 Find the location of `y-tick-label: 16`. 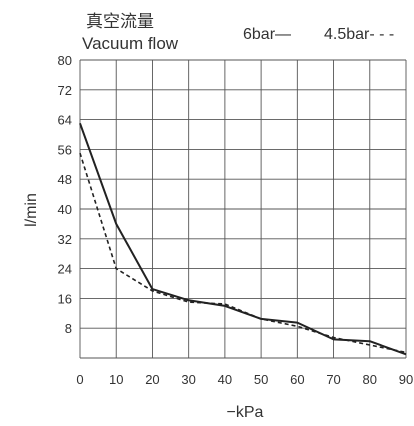

y-tick-label: 16 is located at coordinates (65, 298).